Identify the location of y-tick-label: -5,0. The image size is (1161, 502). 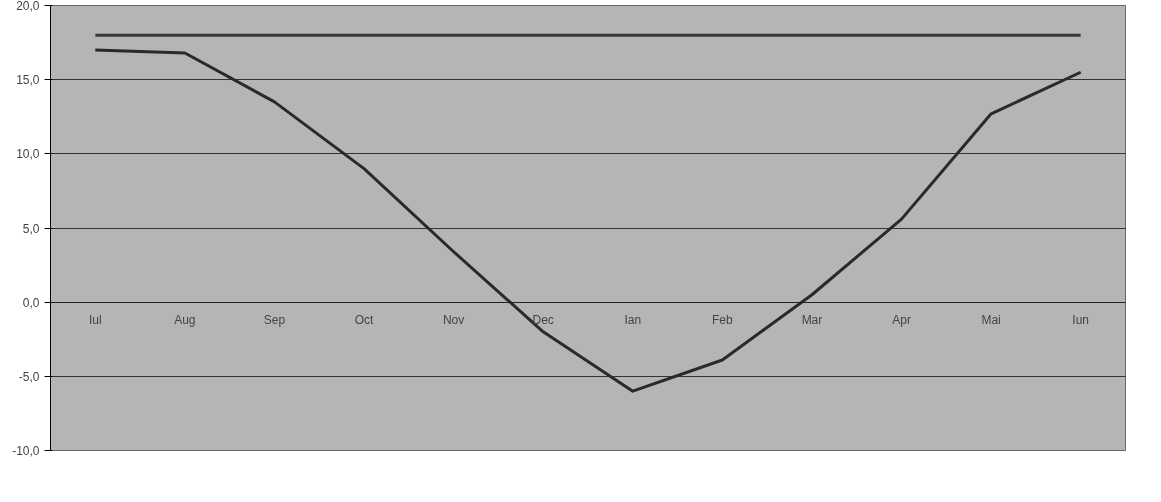
(29, 376).